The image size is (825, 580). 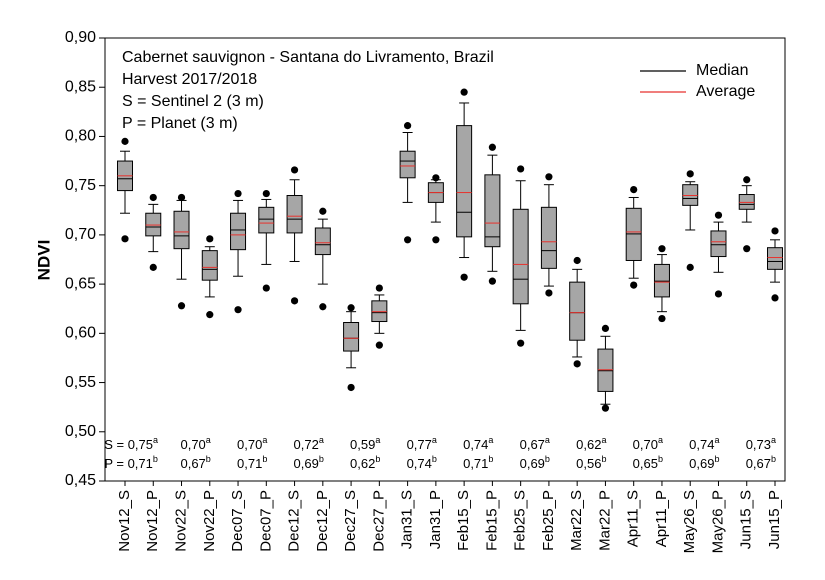 I want to click on annotation-value: 0,72, so click(x=306, y=444).